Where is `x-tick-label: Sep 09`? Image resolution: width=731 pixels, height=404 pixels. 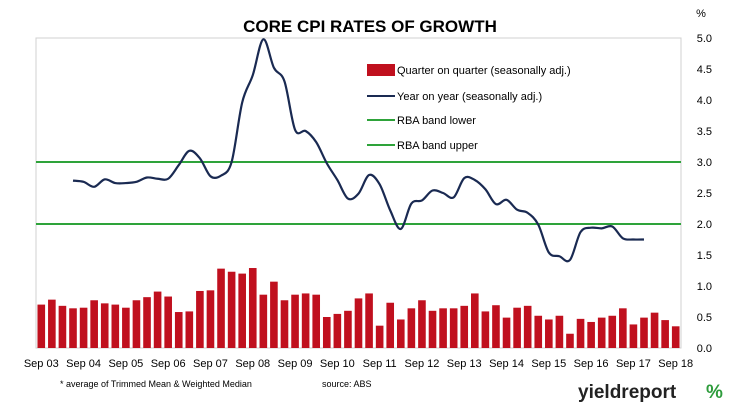 x-tick-label: Sep 09 is located at coordinates (295, 364).